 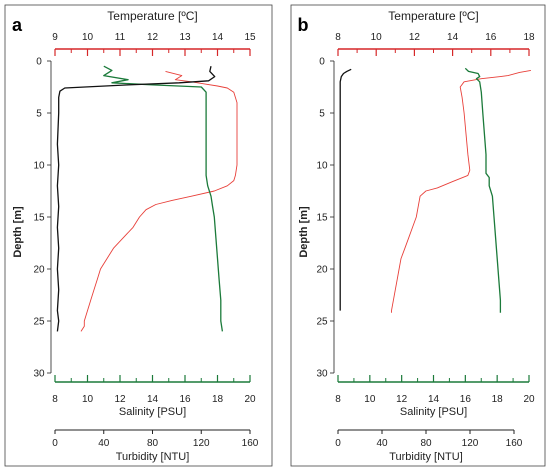 I want to click on panel-label: b, so click(x=303, y=25).